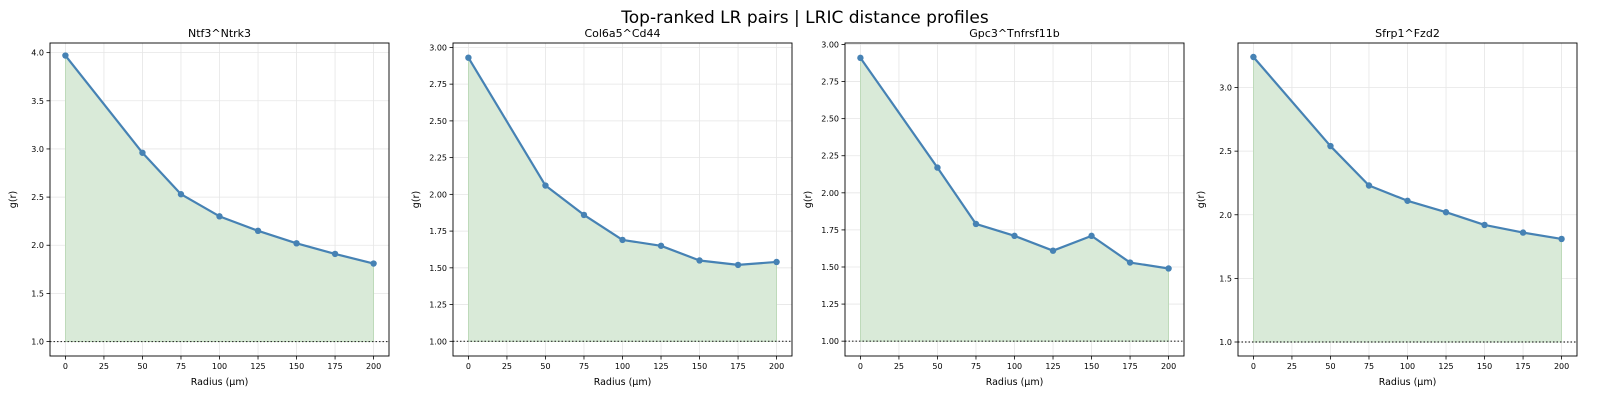 The image size is (1611, 411). I want to click on y-tick-label: 4.0, so click(37, 53).